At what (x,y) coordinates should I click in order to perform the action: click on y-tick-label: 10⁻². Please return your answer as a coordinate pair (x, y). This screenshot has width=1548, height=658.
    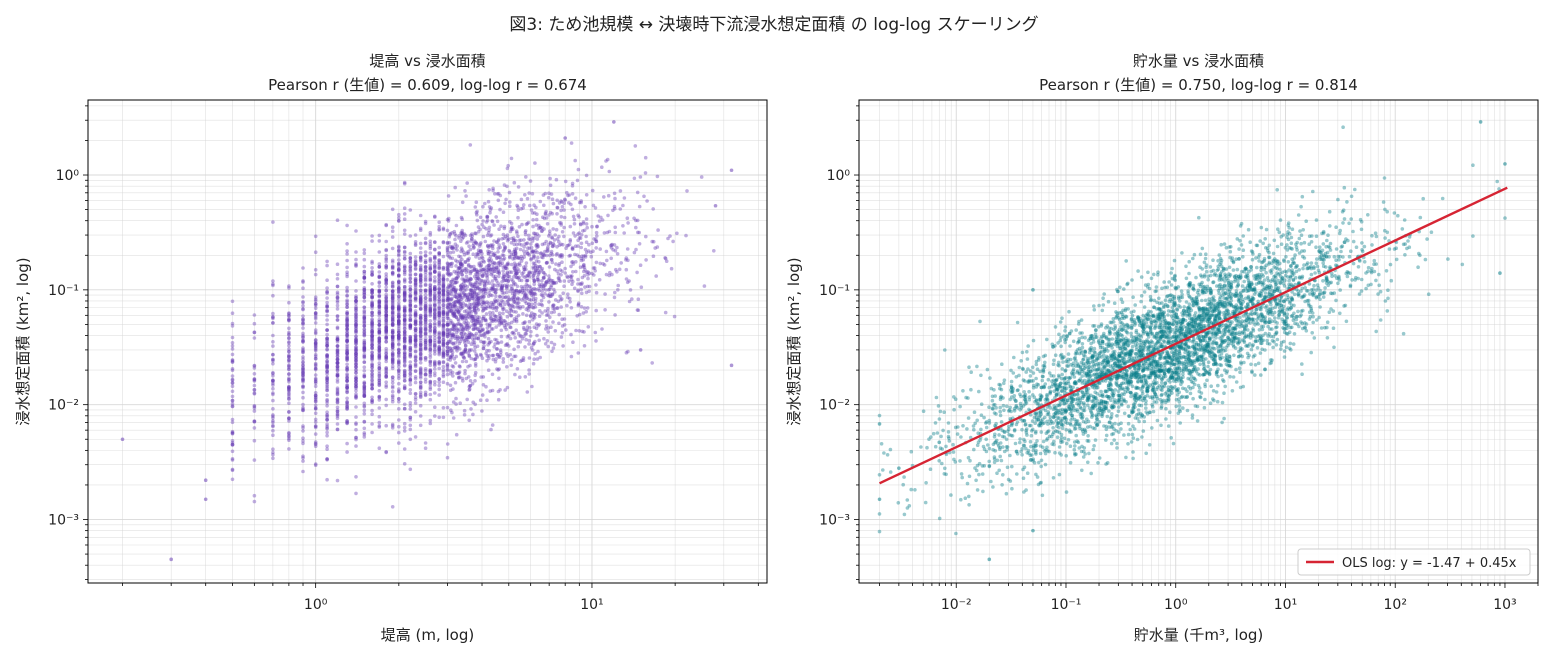
    Looking at the image, I should click on (63, 406).